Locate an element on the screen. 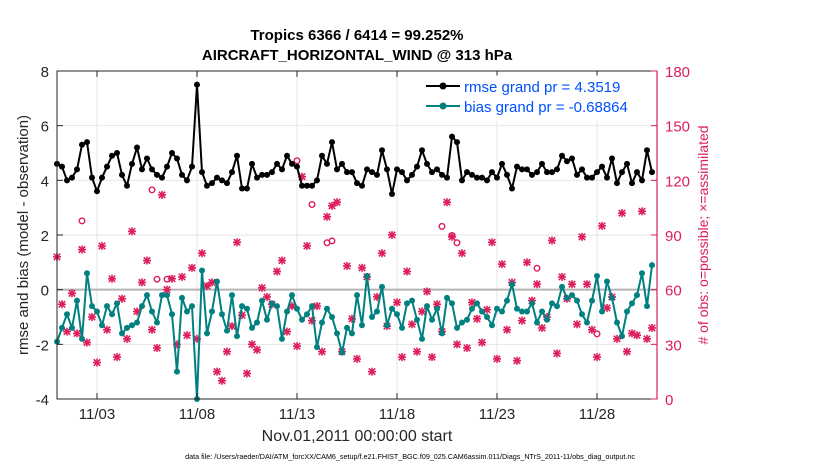 Image resolution: width=830 pixels, height=470 pixels. y2-tick-label: 90 is located at coordinates (673, 236).